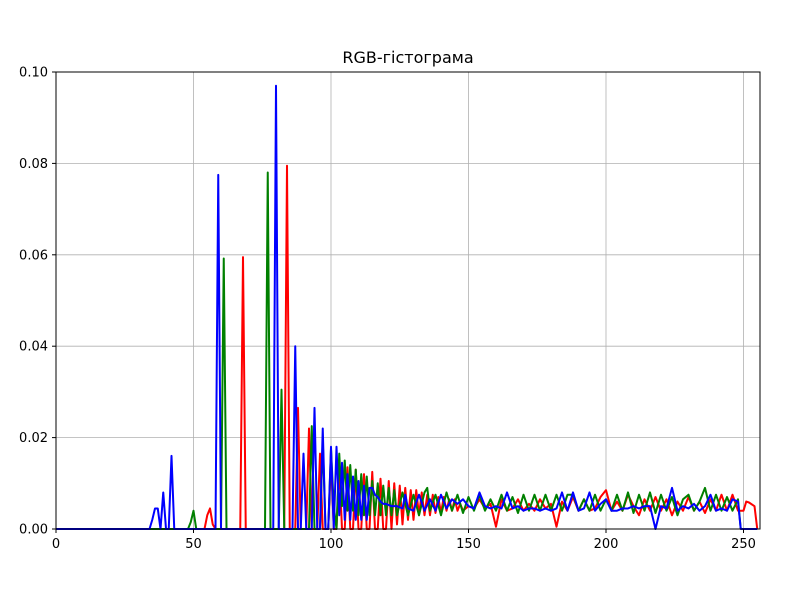 This screenshot has width=800, height=600. What do you see at coordinates (407, 57) in the screenshot?
I see `chart-title: RGB-гістограма` at bounding box center [407, 57].